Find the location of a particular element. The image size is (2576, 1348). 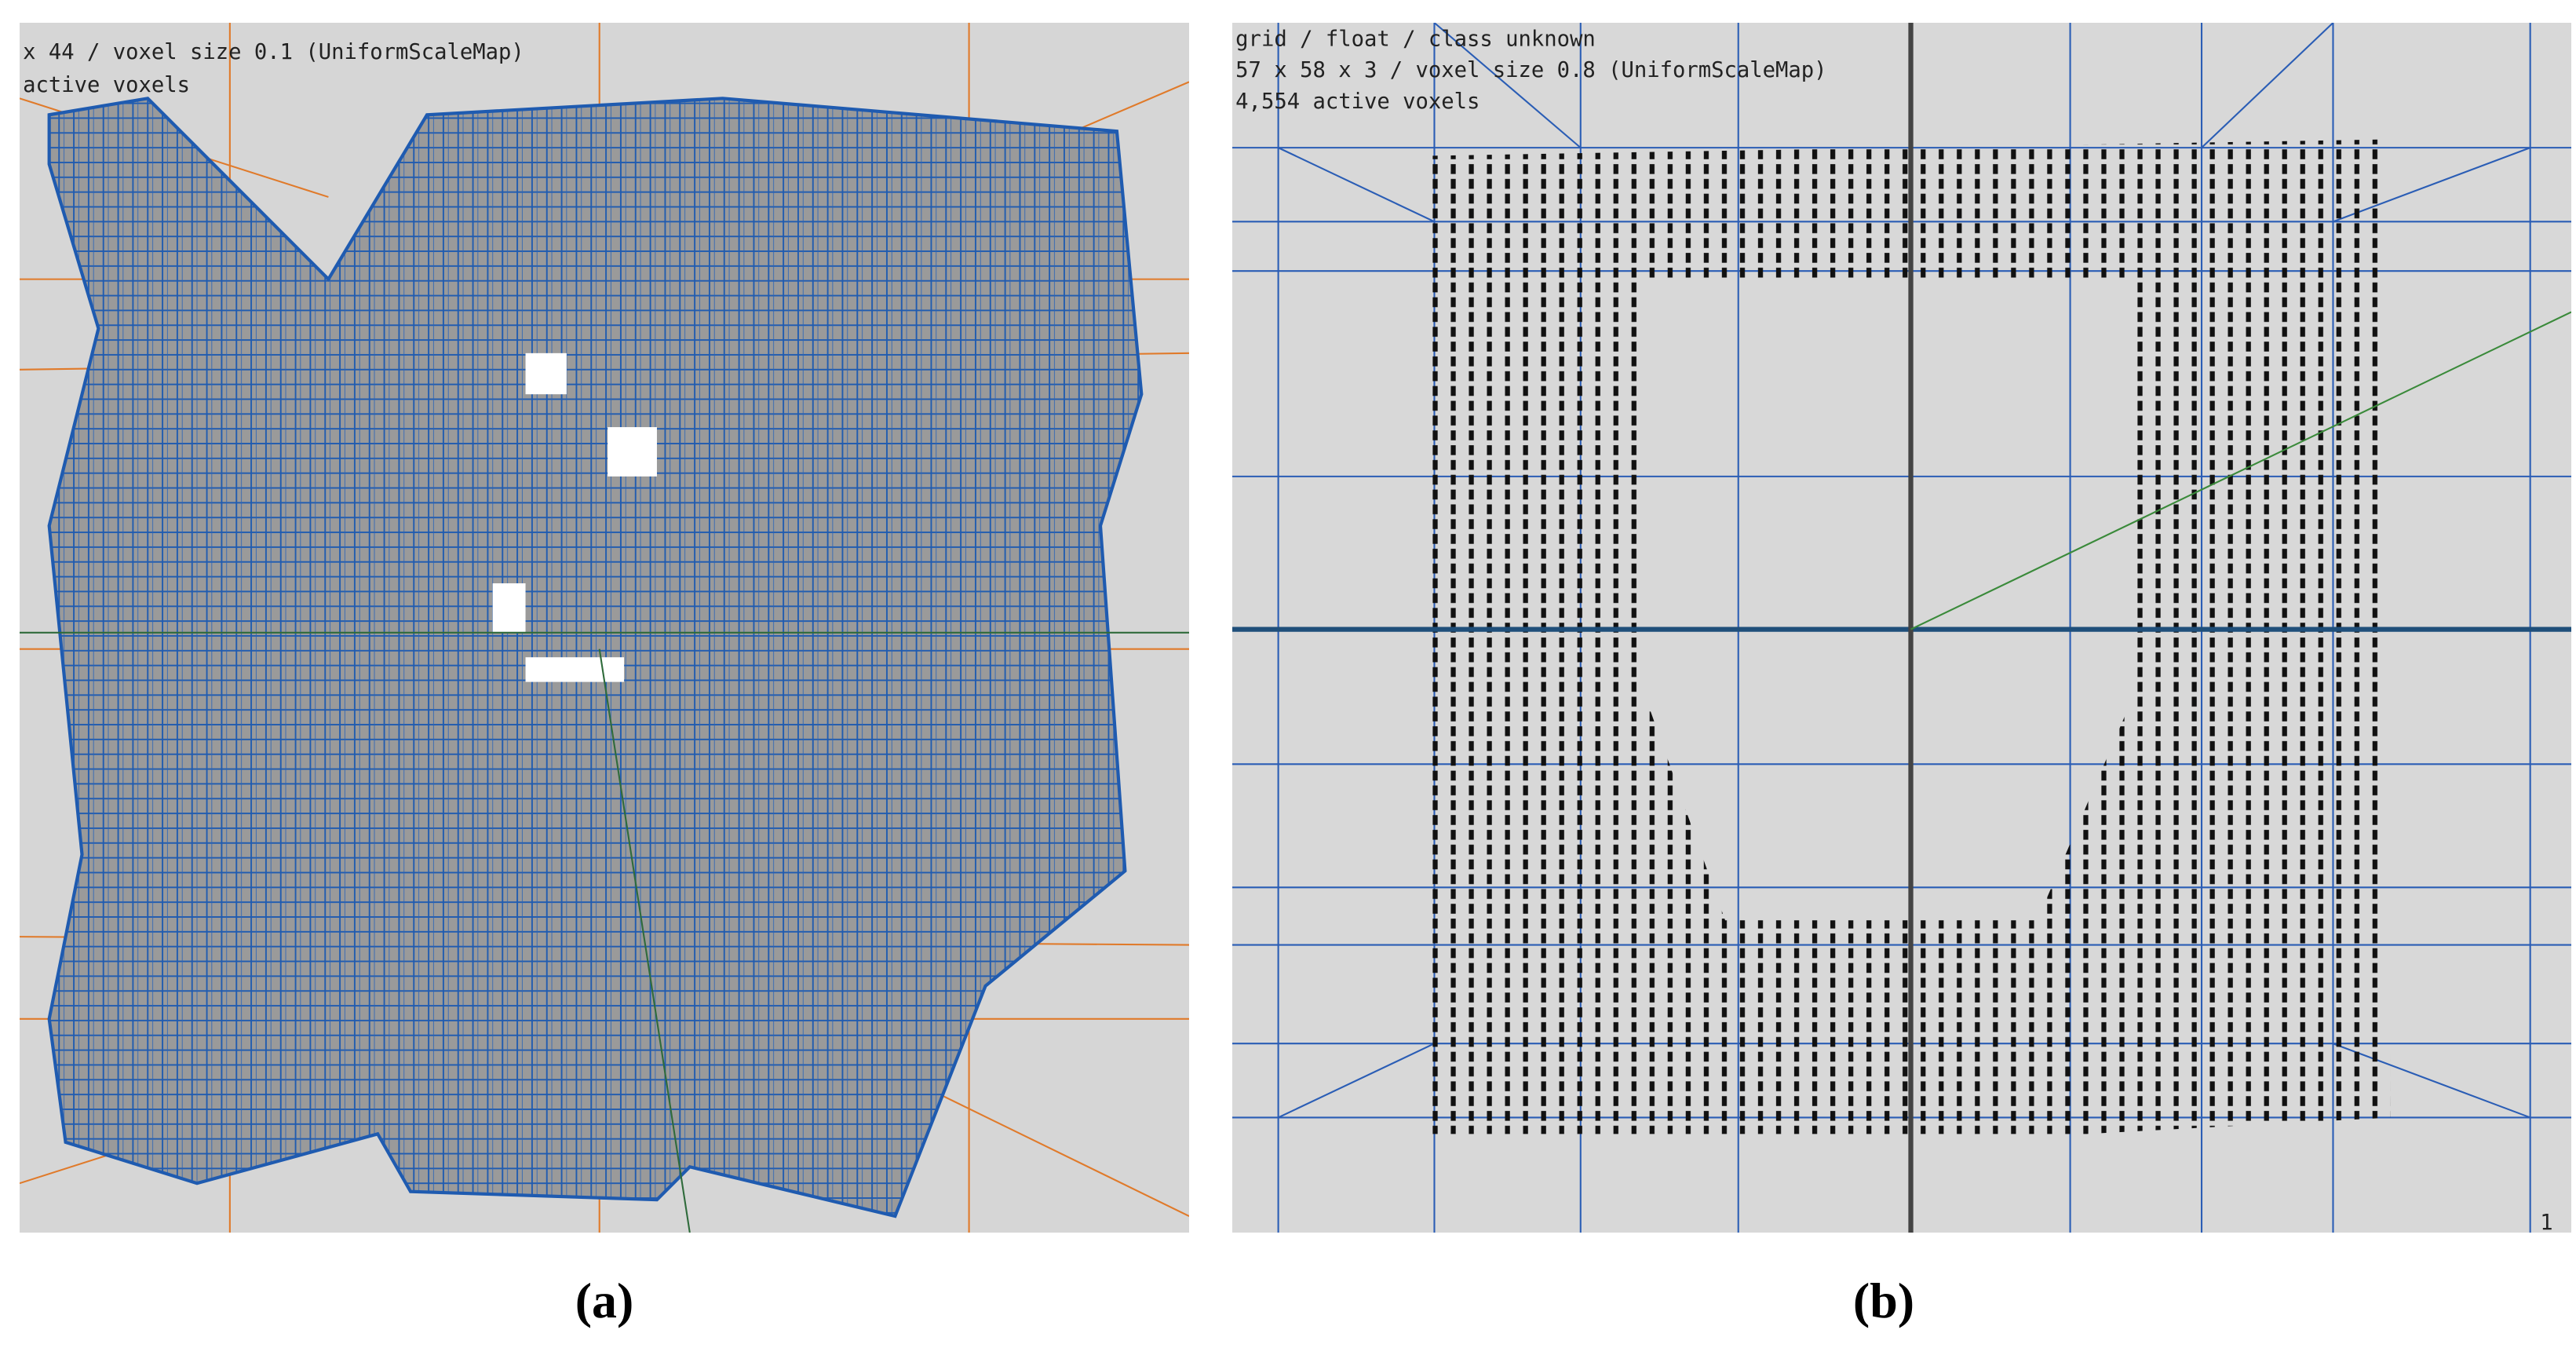

caption: (b) is located at coordinates (1883, 1300).